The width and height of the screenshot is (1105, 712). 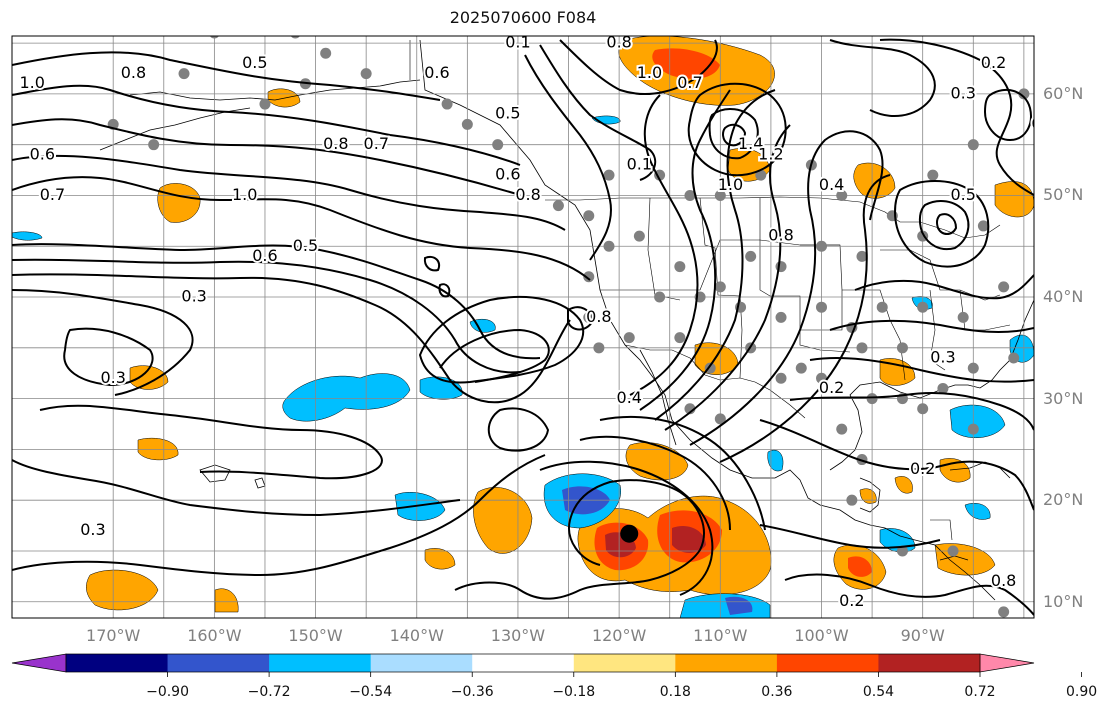 I want to click on latitude-label: 10°N, so click(x=1063, y=601).